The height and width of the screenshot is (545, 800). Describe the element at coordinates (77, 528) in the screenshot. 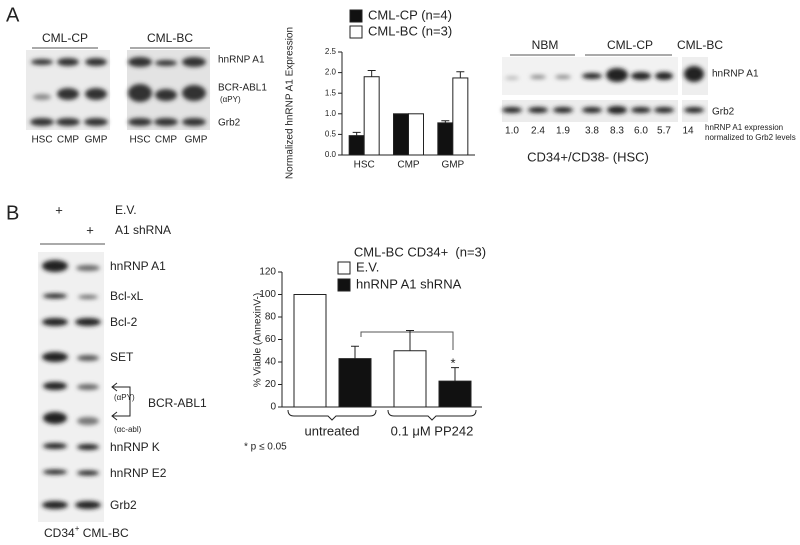

I see `caption-sup: +` at that location.